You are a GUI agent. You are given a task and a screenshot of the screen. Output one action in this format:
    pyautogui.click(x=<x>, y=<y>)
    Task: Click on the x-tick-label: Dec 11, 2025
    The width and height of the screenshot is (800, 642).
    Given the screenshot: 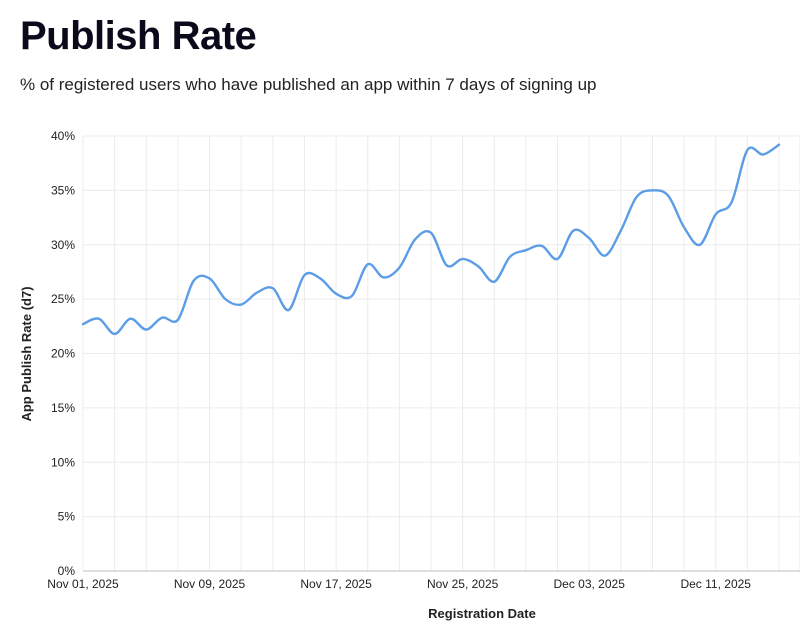 What is the action you would take?
    pyautogui.click(x=715, y=584)
    